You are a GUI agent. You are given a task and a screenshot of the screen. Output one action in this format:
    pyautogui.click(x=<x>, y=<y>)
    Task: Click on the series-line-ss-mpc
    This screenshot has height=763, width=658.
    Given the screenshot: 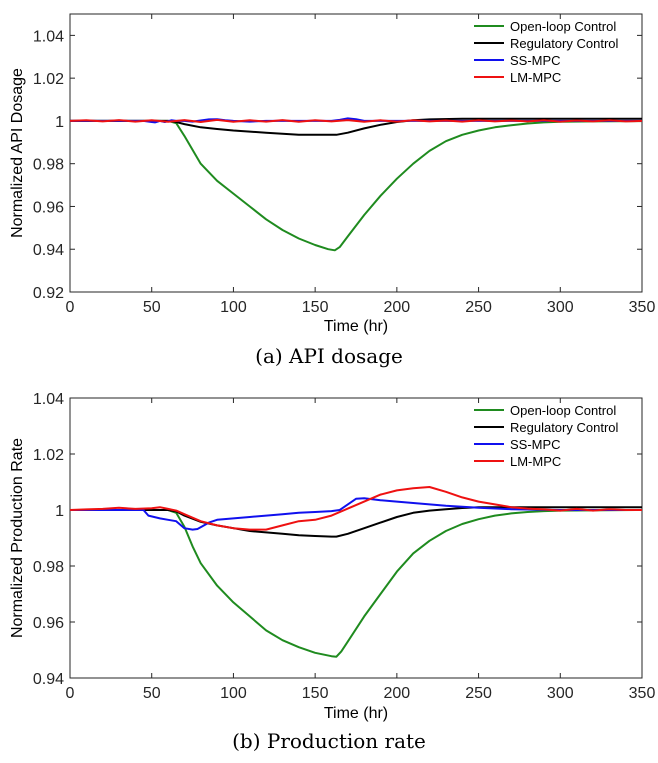 What is the action you would take?
    pyautogui.click(x=356, y=514)
    